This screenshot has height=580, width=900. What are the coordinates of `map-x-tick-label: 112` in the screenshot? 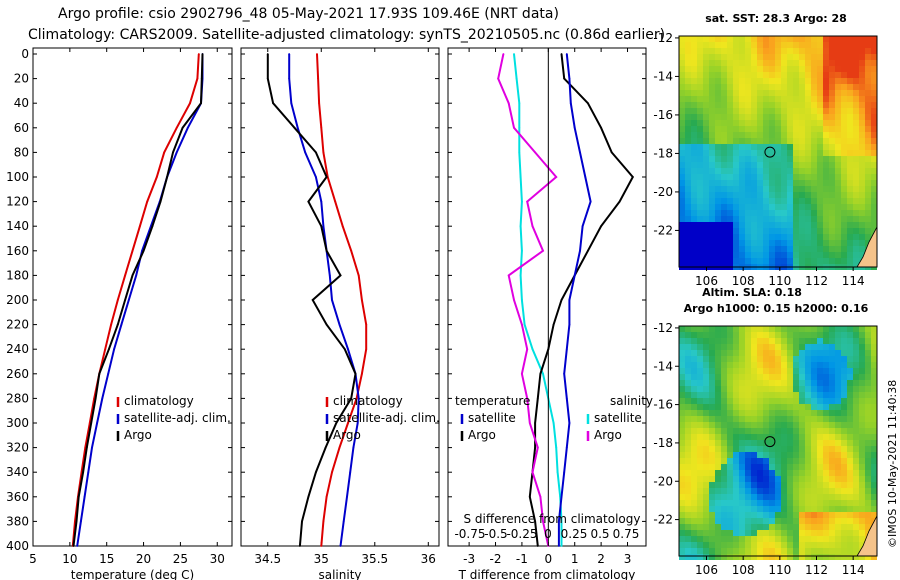 It's located at (816, 281).